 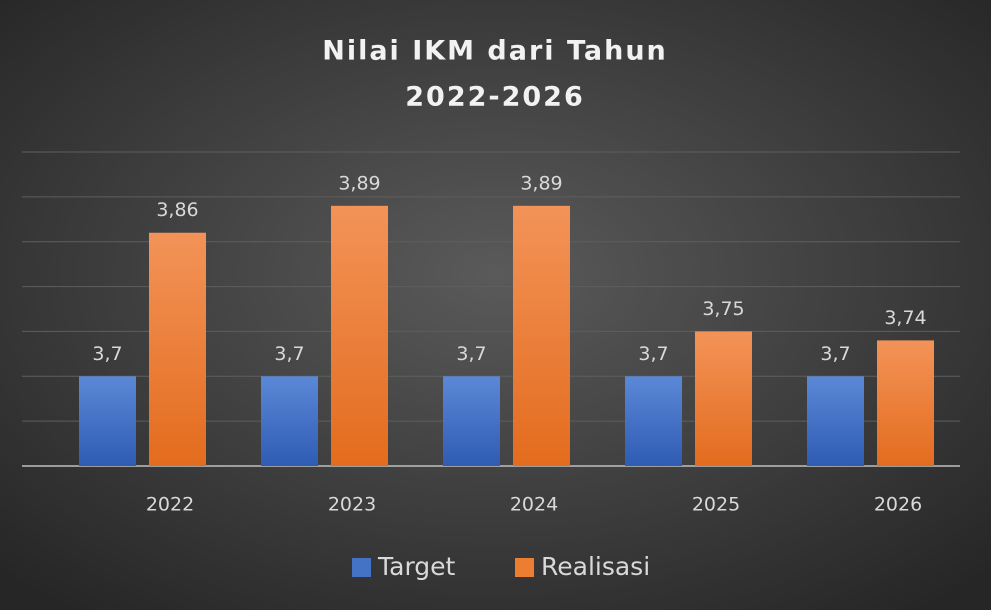 I want to click on x-tick-label: 2023, so click(x=352, y=505).